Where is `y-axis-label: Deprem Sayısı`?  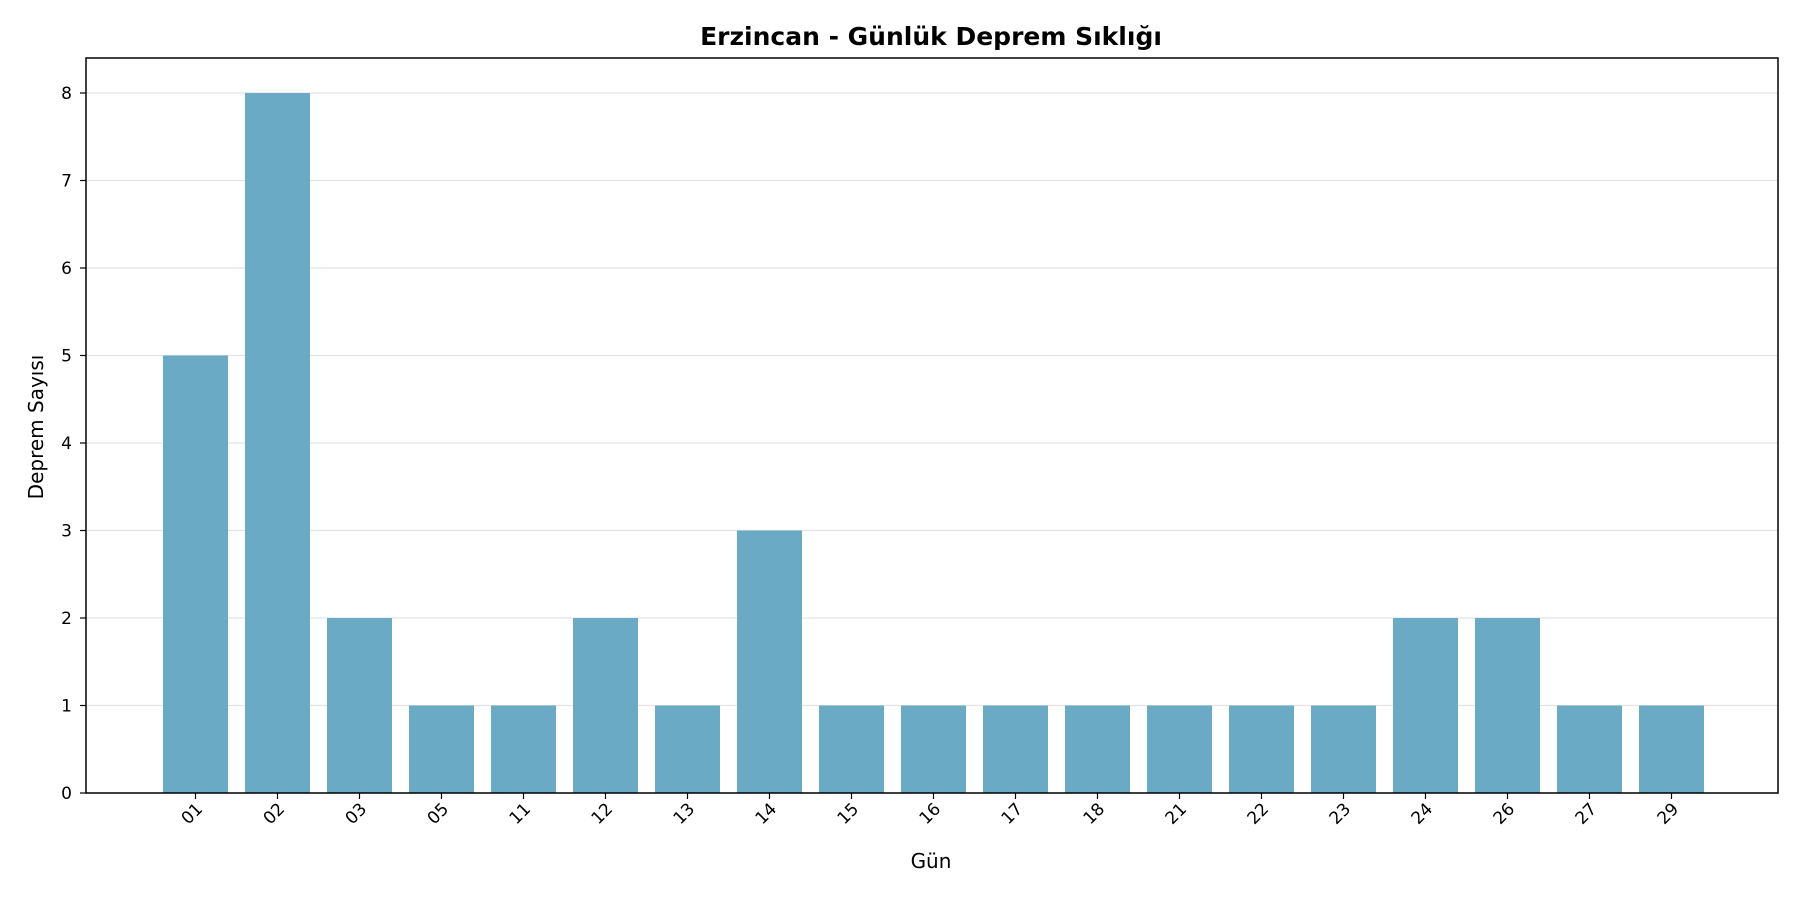
y-axis-label: Deprem Sayısı is located at coordinates (36, 427).